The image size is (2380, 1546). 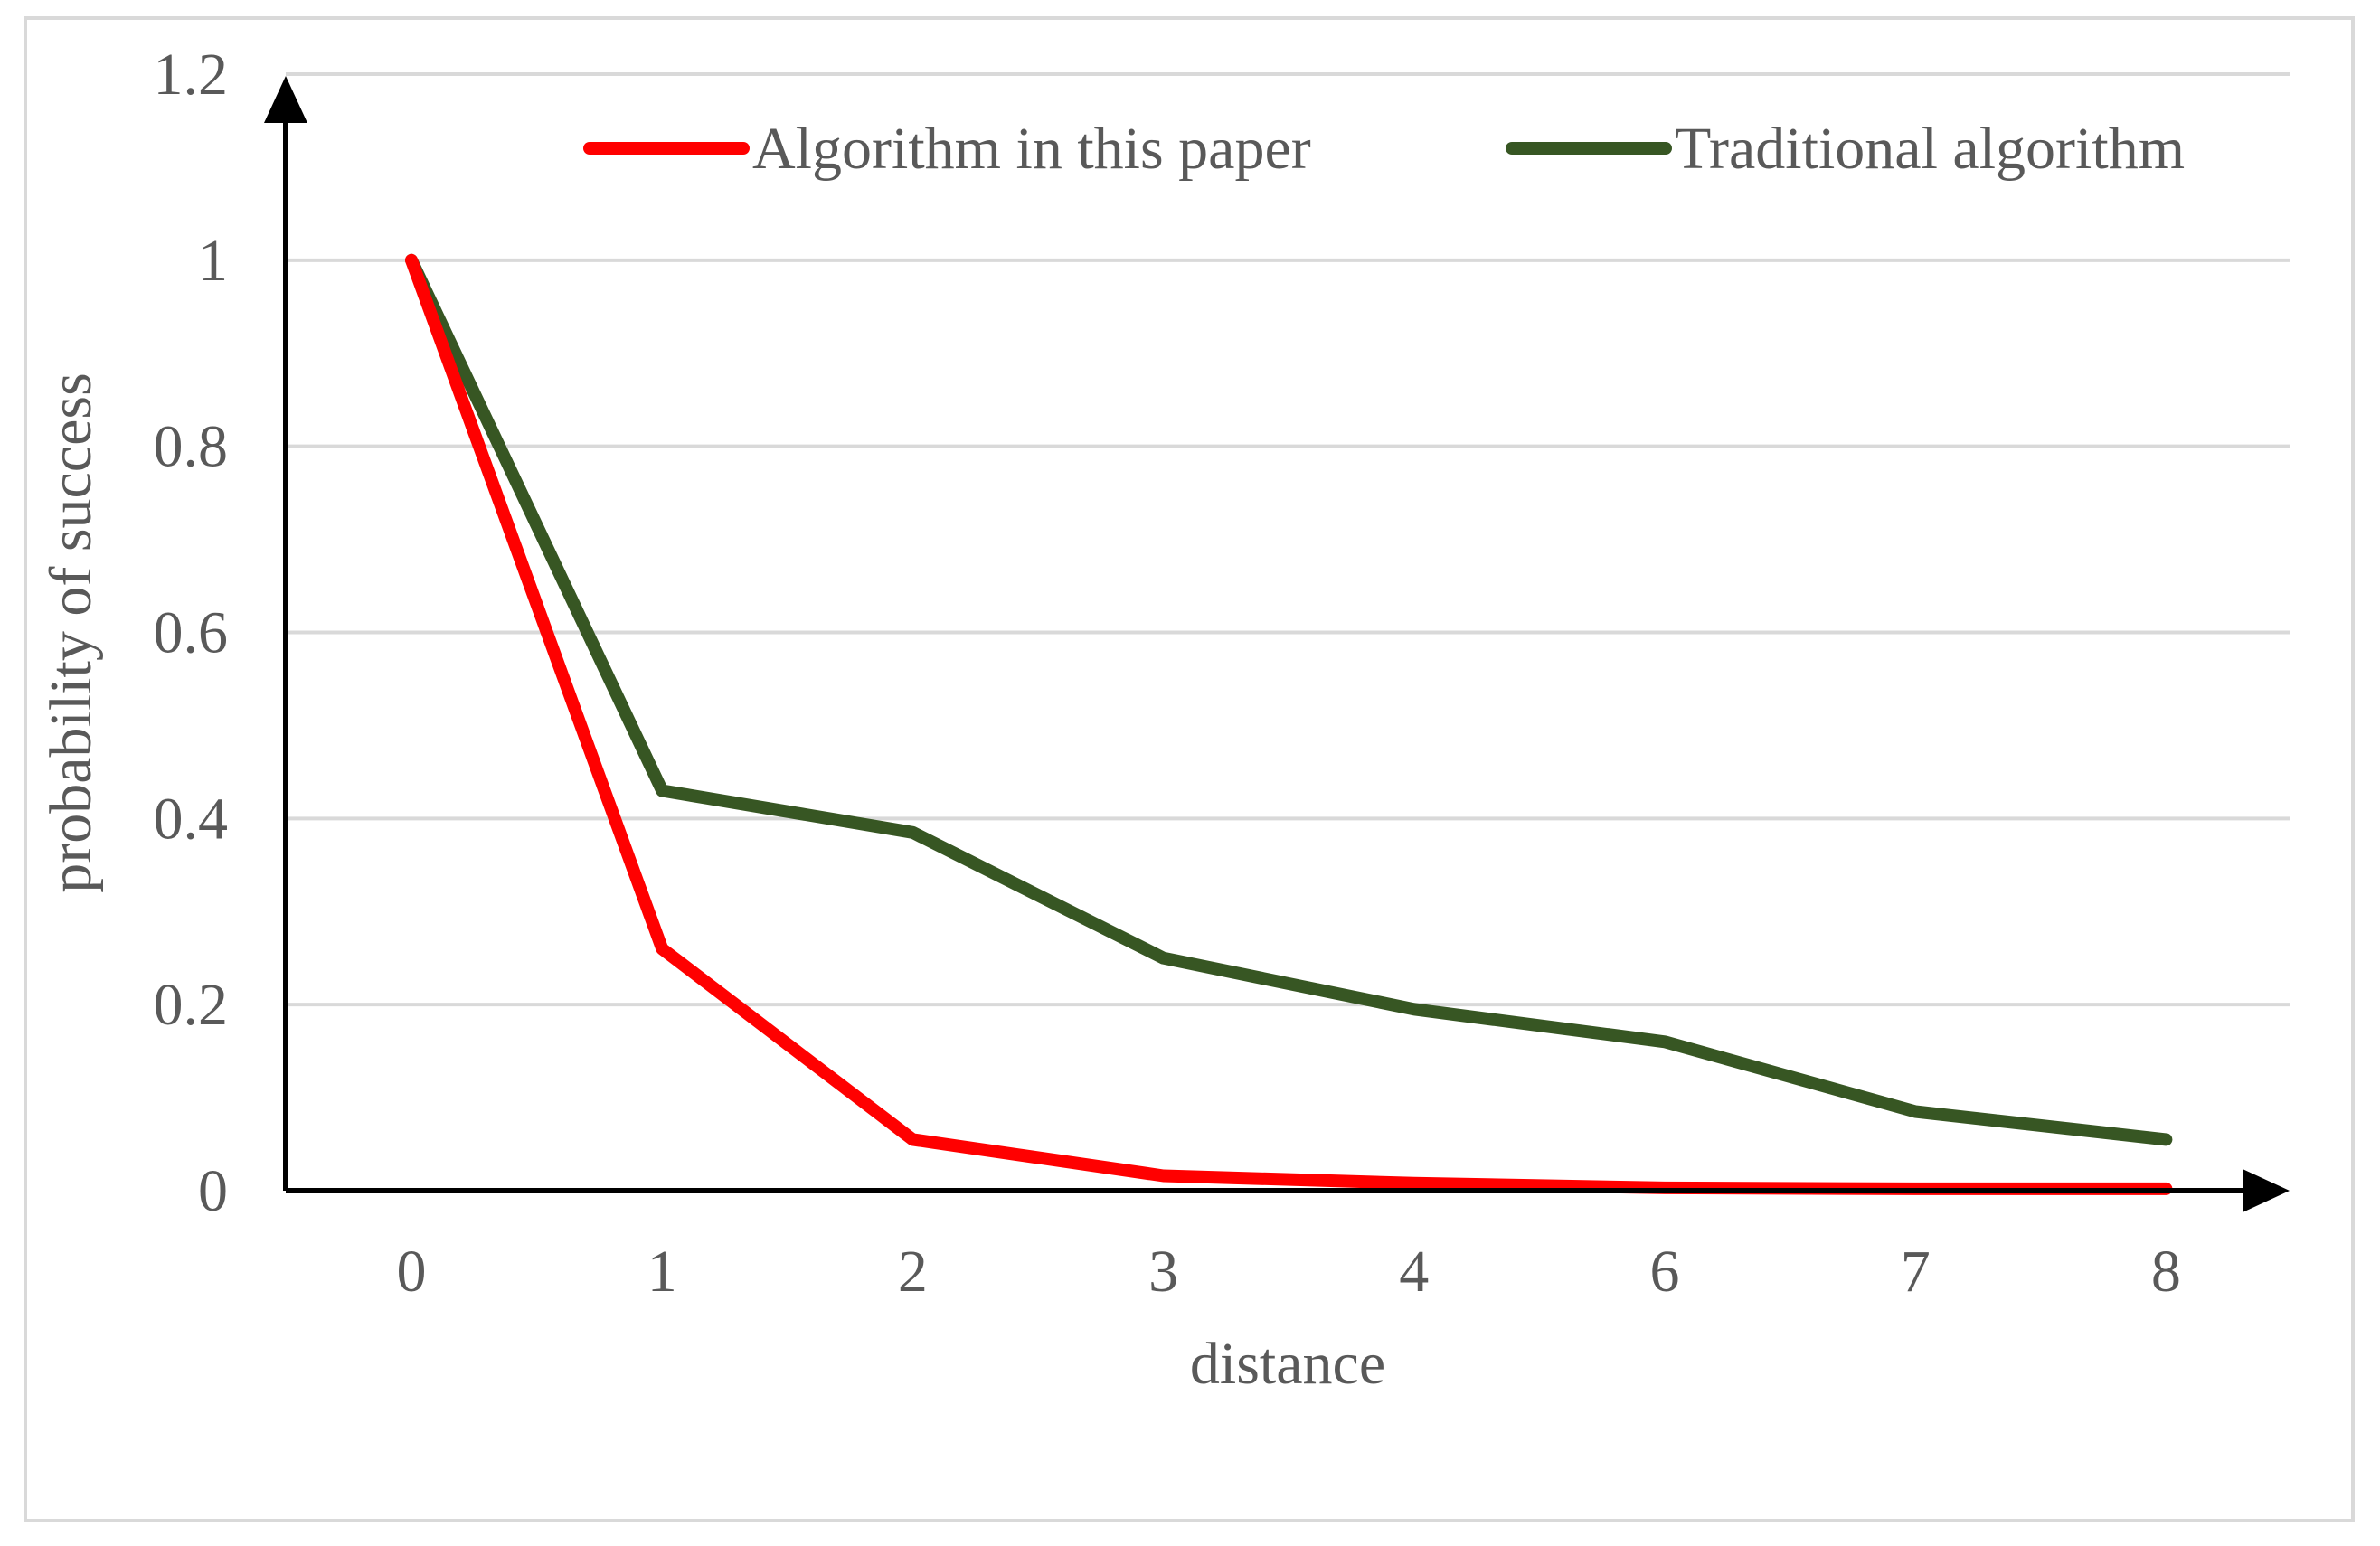 What do you see at coordinates (1665, 1272) in the screenshot?
I see `x-tick-label: 6` at bounding box center [1665, 1272].